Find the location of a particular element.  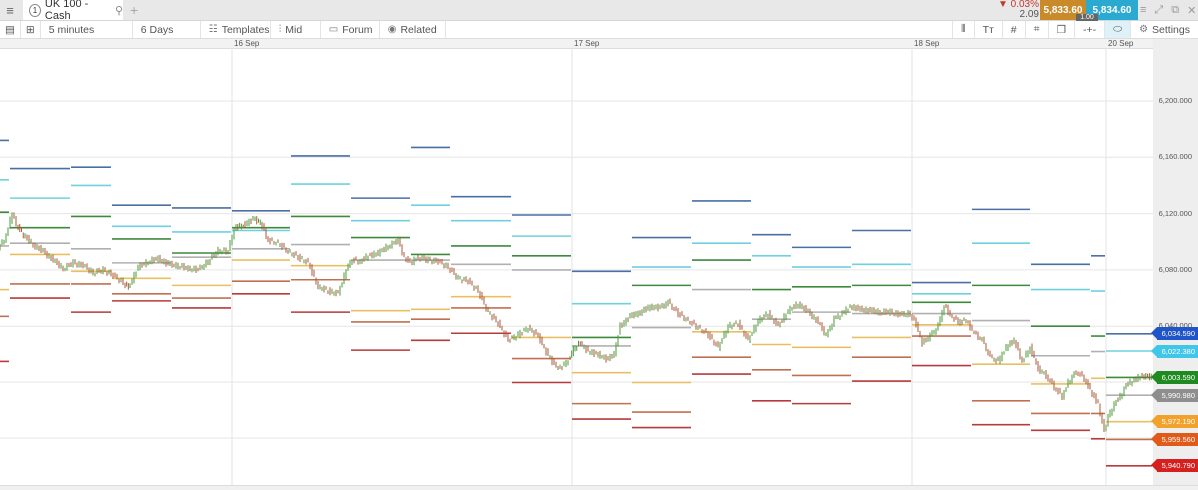

grid-toggle-icon: # is located at coordinates (1014, 29).